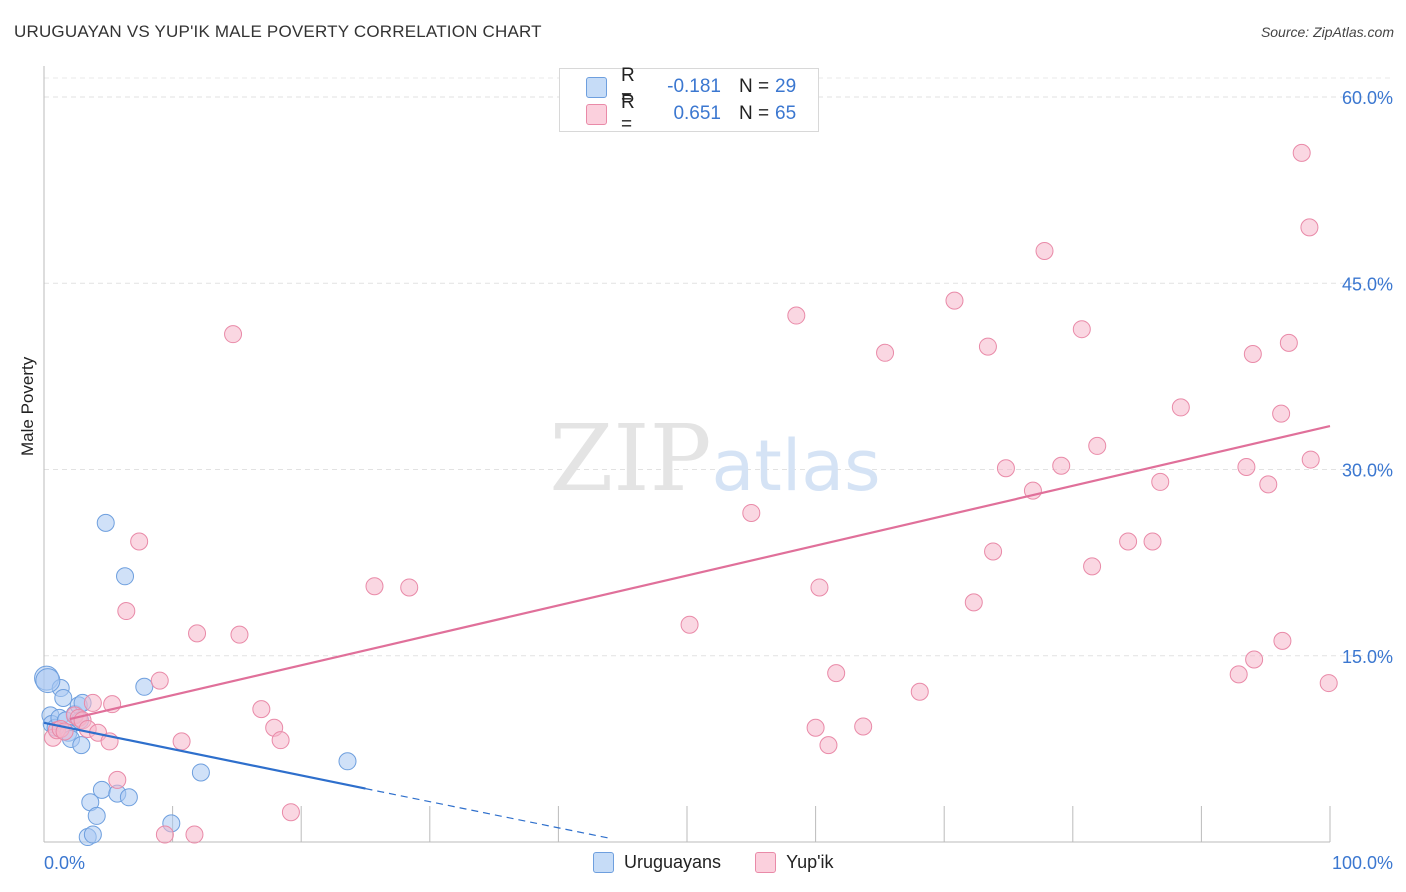 The image size is (1406, 892). What do you see at coordinates (673, 862) in the screenshot?
I see `legend-label-uruguayans: Uruguayans` at bounding box center [673, 862].